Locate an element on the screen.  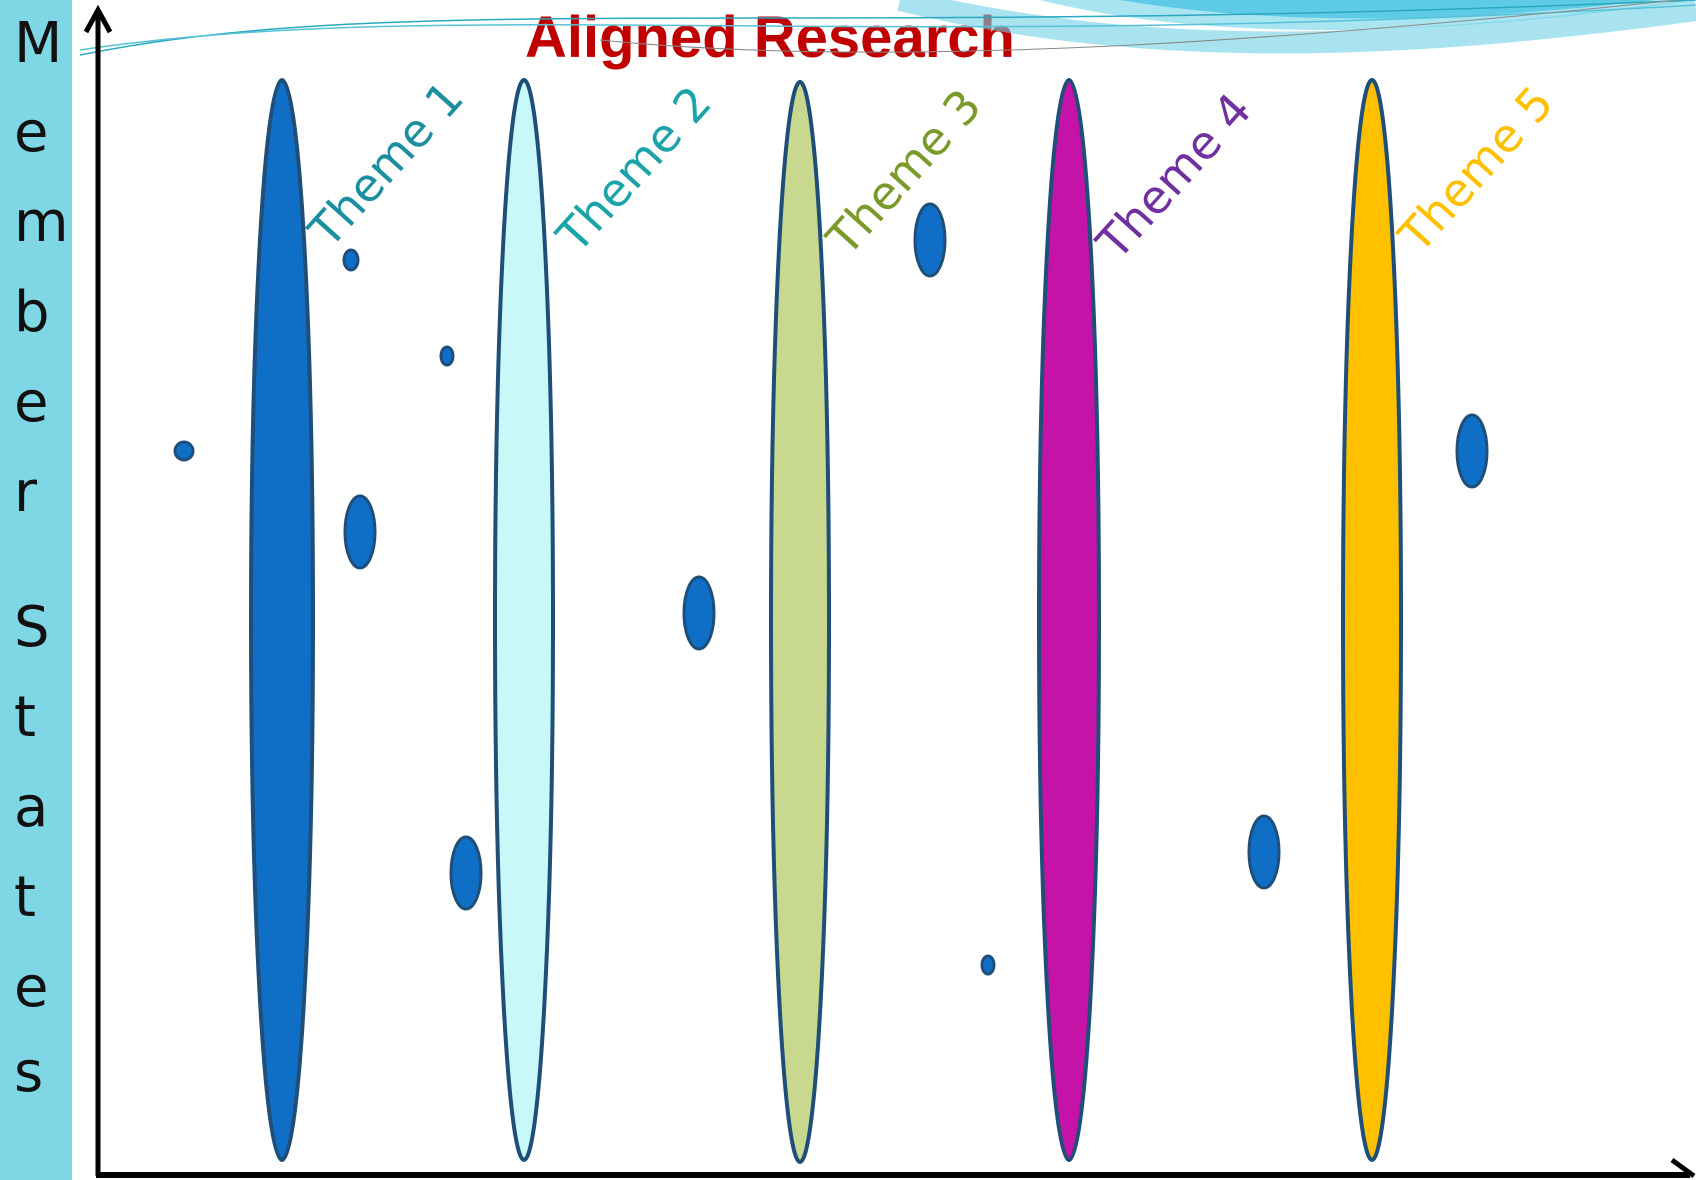
theme-4-column is located at coordinates (1069, 620).